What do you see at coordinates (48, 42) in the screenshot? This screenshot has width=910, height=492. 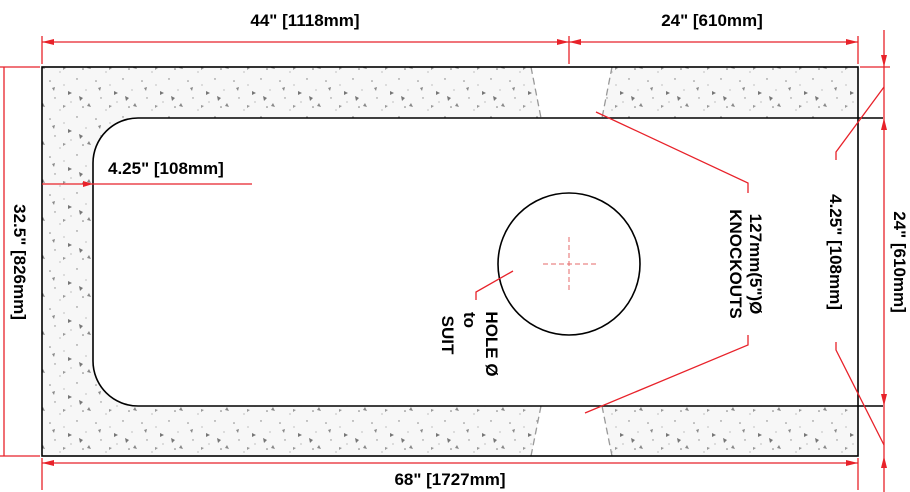 I see `dim-top-arrow-a` at bounding box center [48, 42].